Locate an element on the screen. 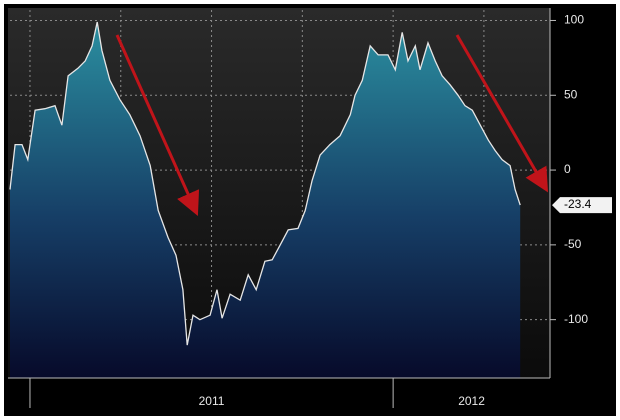 The height and width of the screenshot is (420, 620). last-value-tag is located at coordinates (582, 205).